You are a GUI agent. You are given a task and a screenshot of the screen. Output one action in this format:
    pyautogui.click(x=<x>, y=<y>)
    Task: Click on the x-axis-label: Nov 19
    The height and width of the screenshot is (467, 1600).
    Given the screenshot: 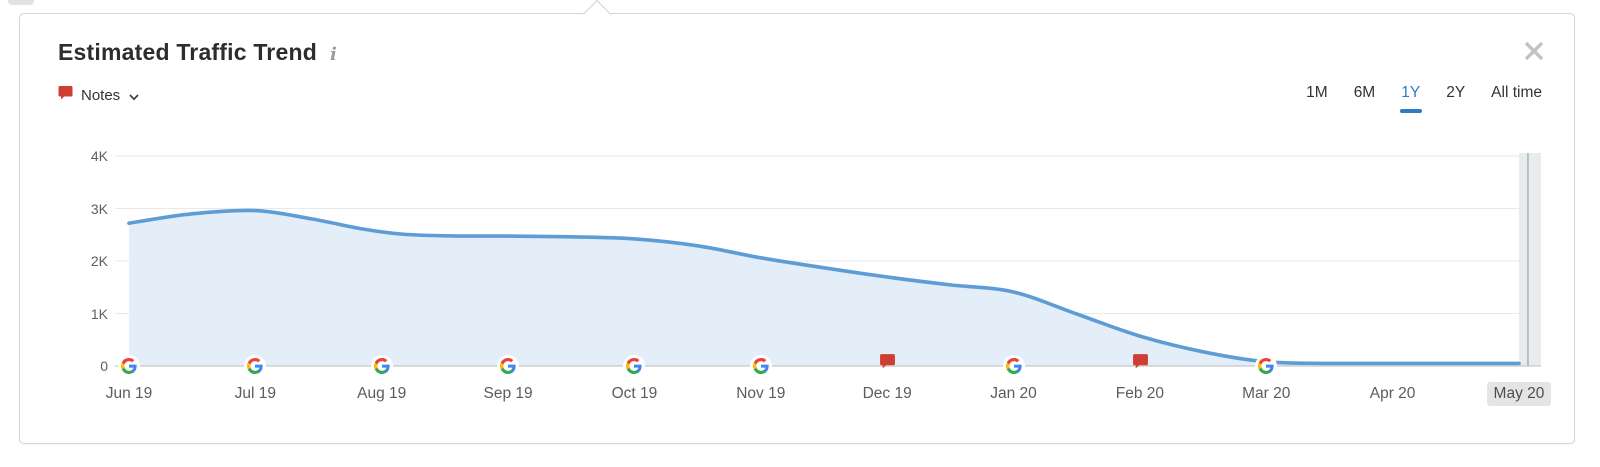 What is the action you would take?
    pyautogui.click(x=761, y=393)
    